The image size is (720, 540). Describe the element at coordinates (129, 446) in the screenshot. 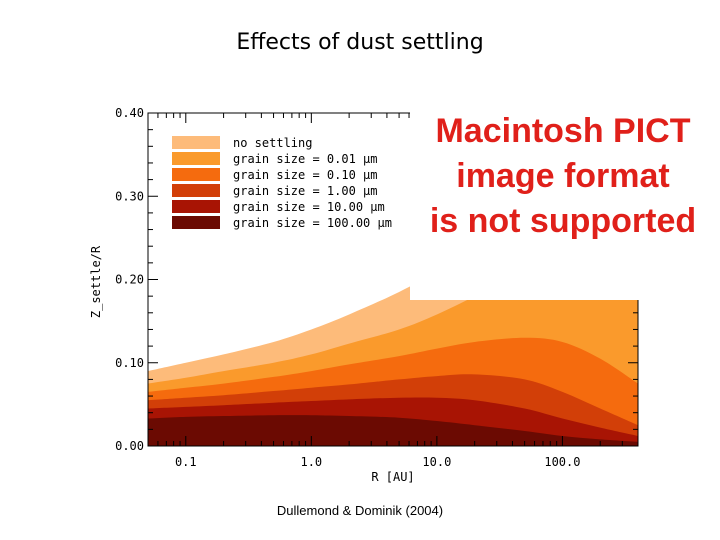

I see `y-tick-label-0: 0.00` at that location.